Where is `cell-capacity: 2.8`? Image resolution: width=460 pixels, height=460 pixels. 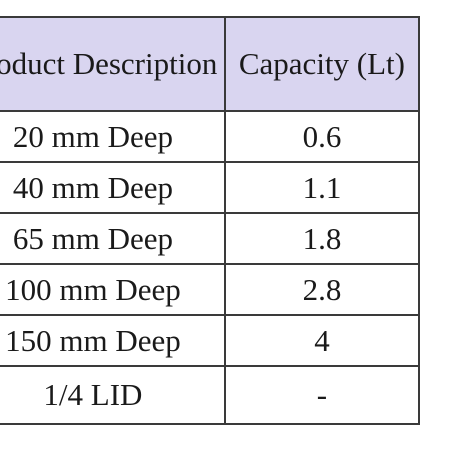 cell-capacity: 2.8 is located at coordinates (322, 289).